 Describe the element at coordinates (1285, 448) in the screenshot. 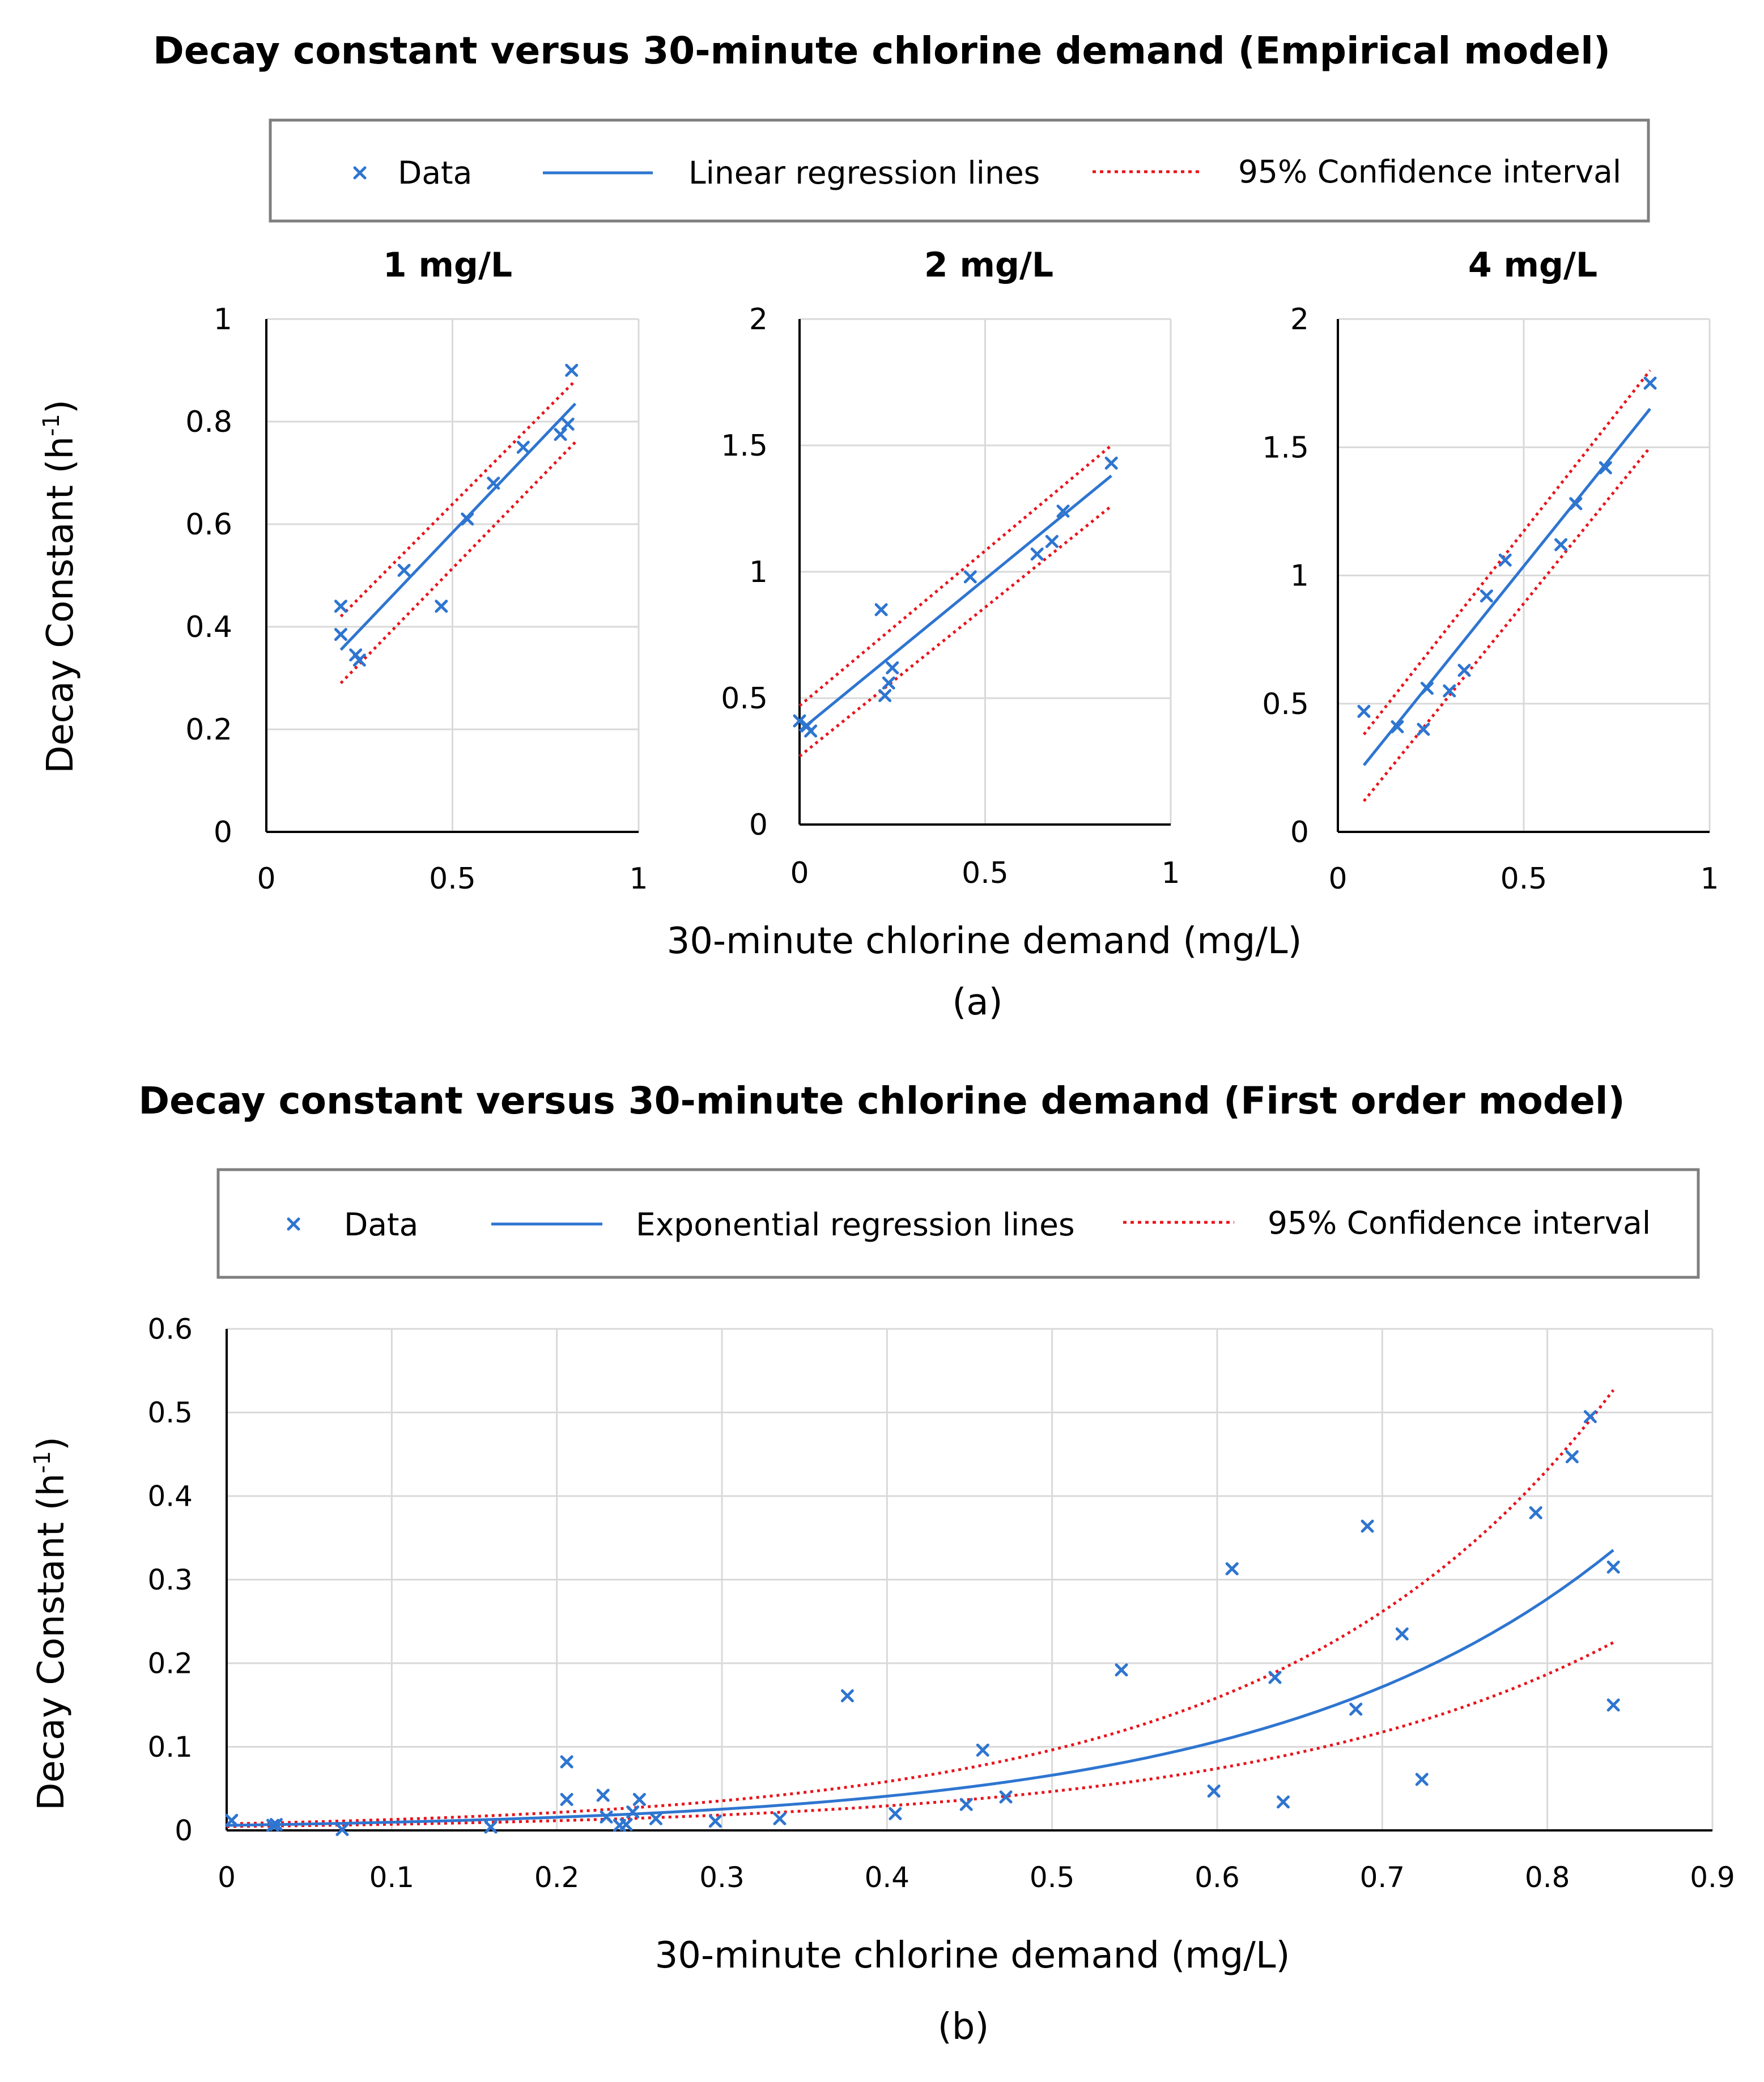

I see `y-tick-label: 1.5` at that location.